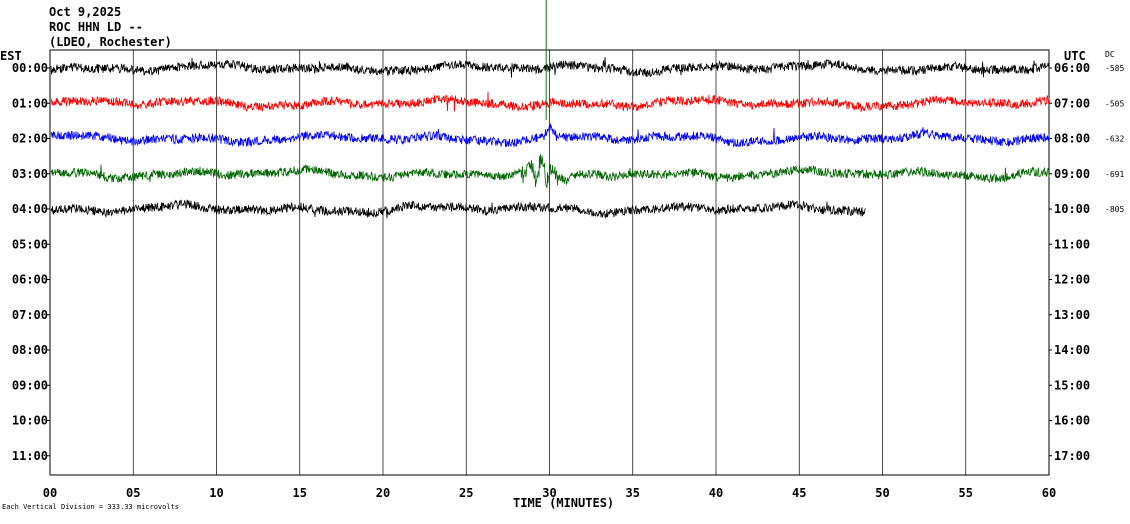  I want to click on y-tick-label-left: 01:00, so click(30, 103).